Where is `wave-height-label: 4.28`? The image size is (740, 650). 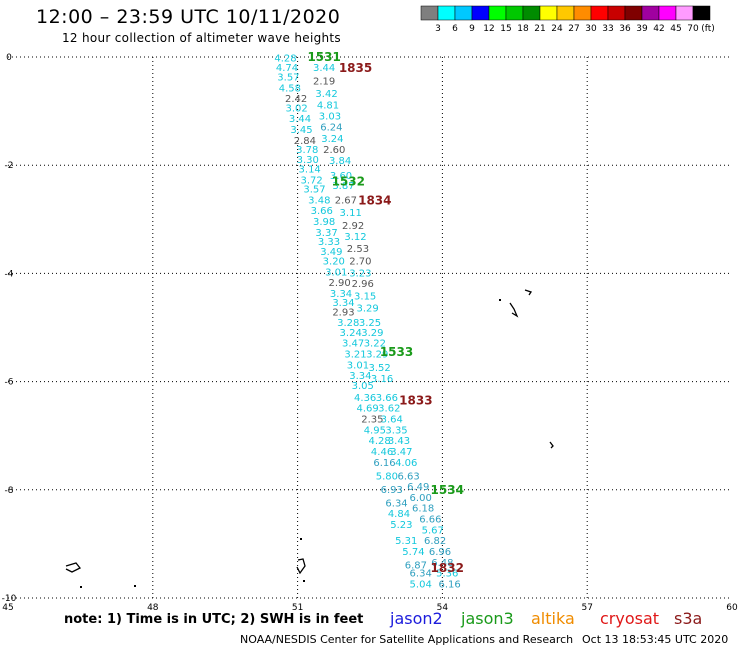 wave-height-label: 4.28 is located at coordinates (285, 59).